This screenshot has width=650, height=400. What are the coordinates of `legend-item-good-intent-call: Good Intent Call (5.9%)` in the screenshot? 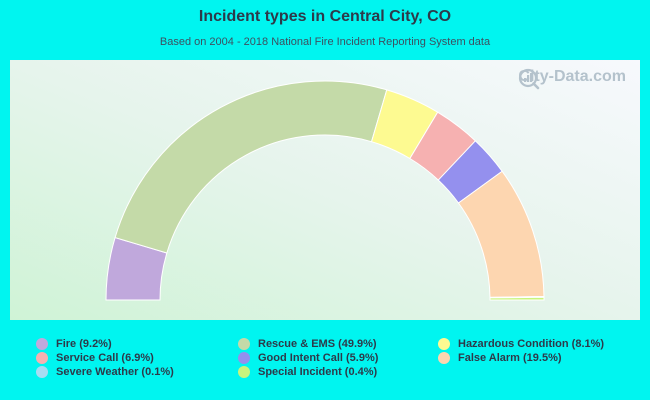 It's located at (308, 358).